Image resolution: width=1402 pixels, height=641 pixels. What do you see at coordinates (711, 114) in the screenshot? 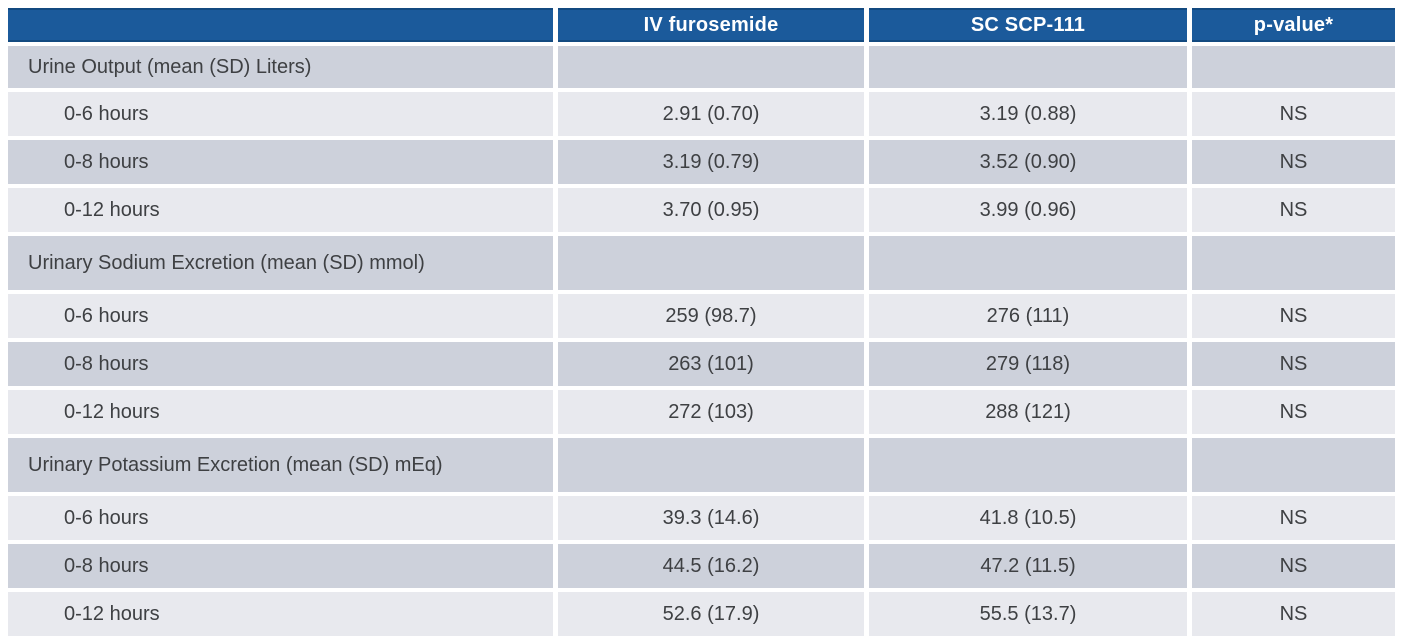
I see `value-cell: 2.91 (0.70)` at bounding box center [711, 114].